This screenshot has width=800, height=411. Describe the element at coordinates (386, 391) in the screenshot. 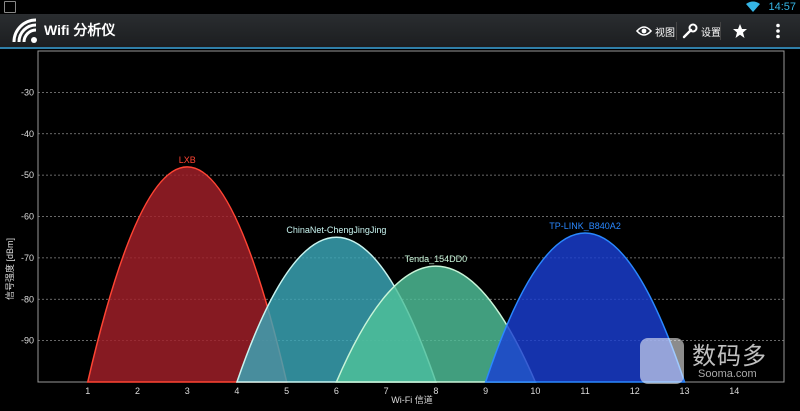

I see `x-tick-label: 7` at that location.